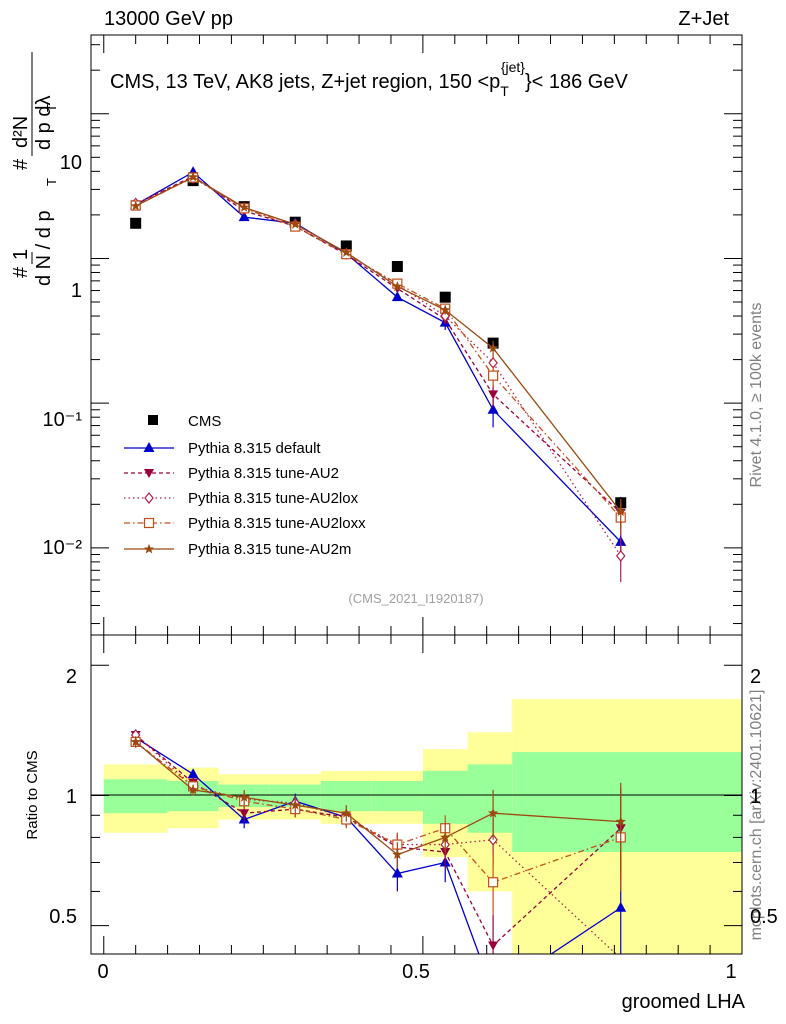  What do you see at coordinates (44, 248) in the screenshot?
I see `ylabel-dn-dpt: d N / d p` at bounding box center [44, 248].